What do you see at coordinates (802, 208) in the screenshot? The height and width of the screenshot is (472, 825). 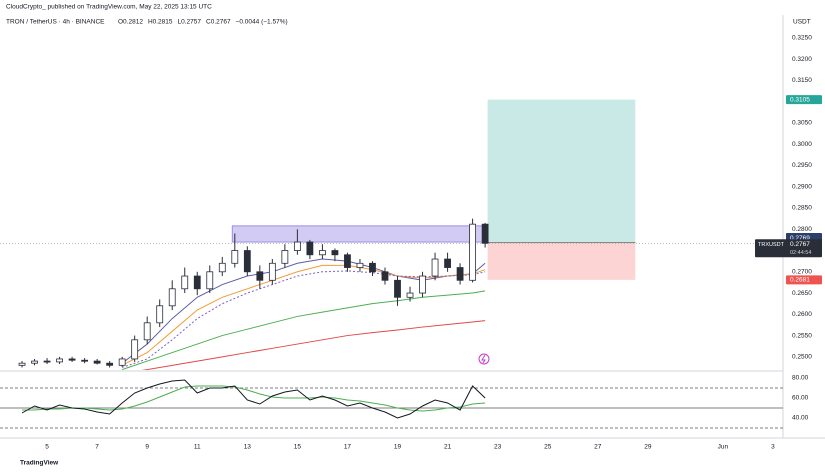 I see `y-tick-label: 0.2850` at bounding box center [802, 208].